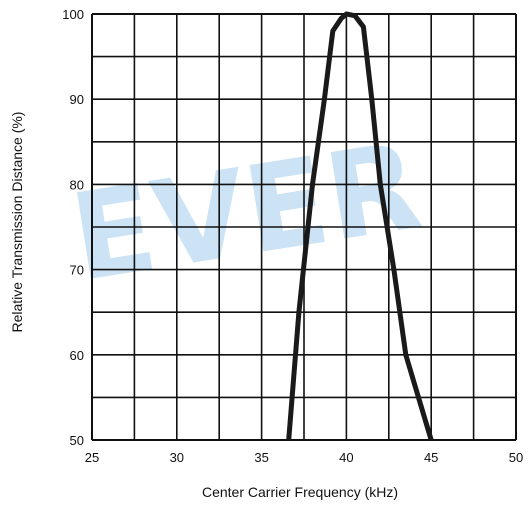 The width and height of the screenshot is (528, 505). What do you see at coordinates (17, 222) in the screenshot?
I see `y-axis-label: Relative Transmission Distance (%)` at bounding box center [17, 222].